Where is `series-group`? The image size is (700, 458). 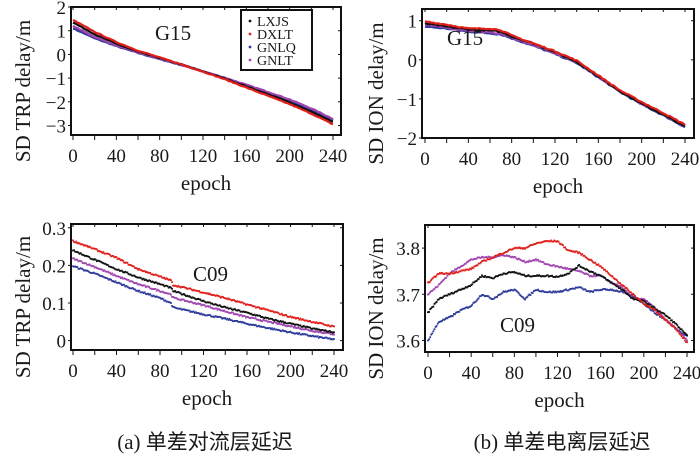 series-group is located at coordinates (557, 291).